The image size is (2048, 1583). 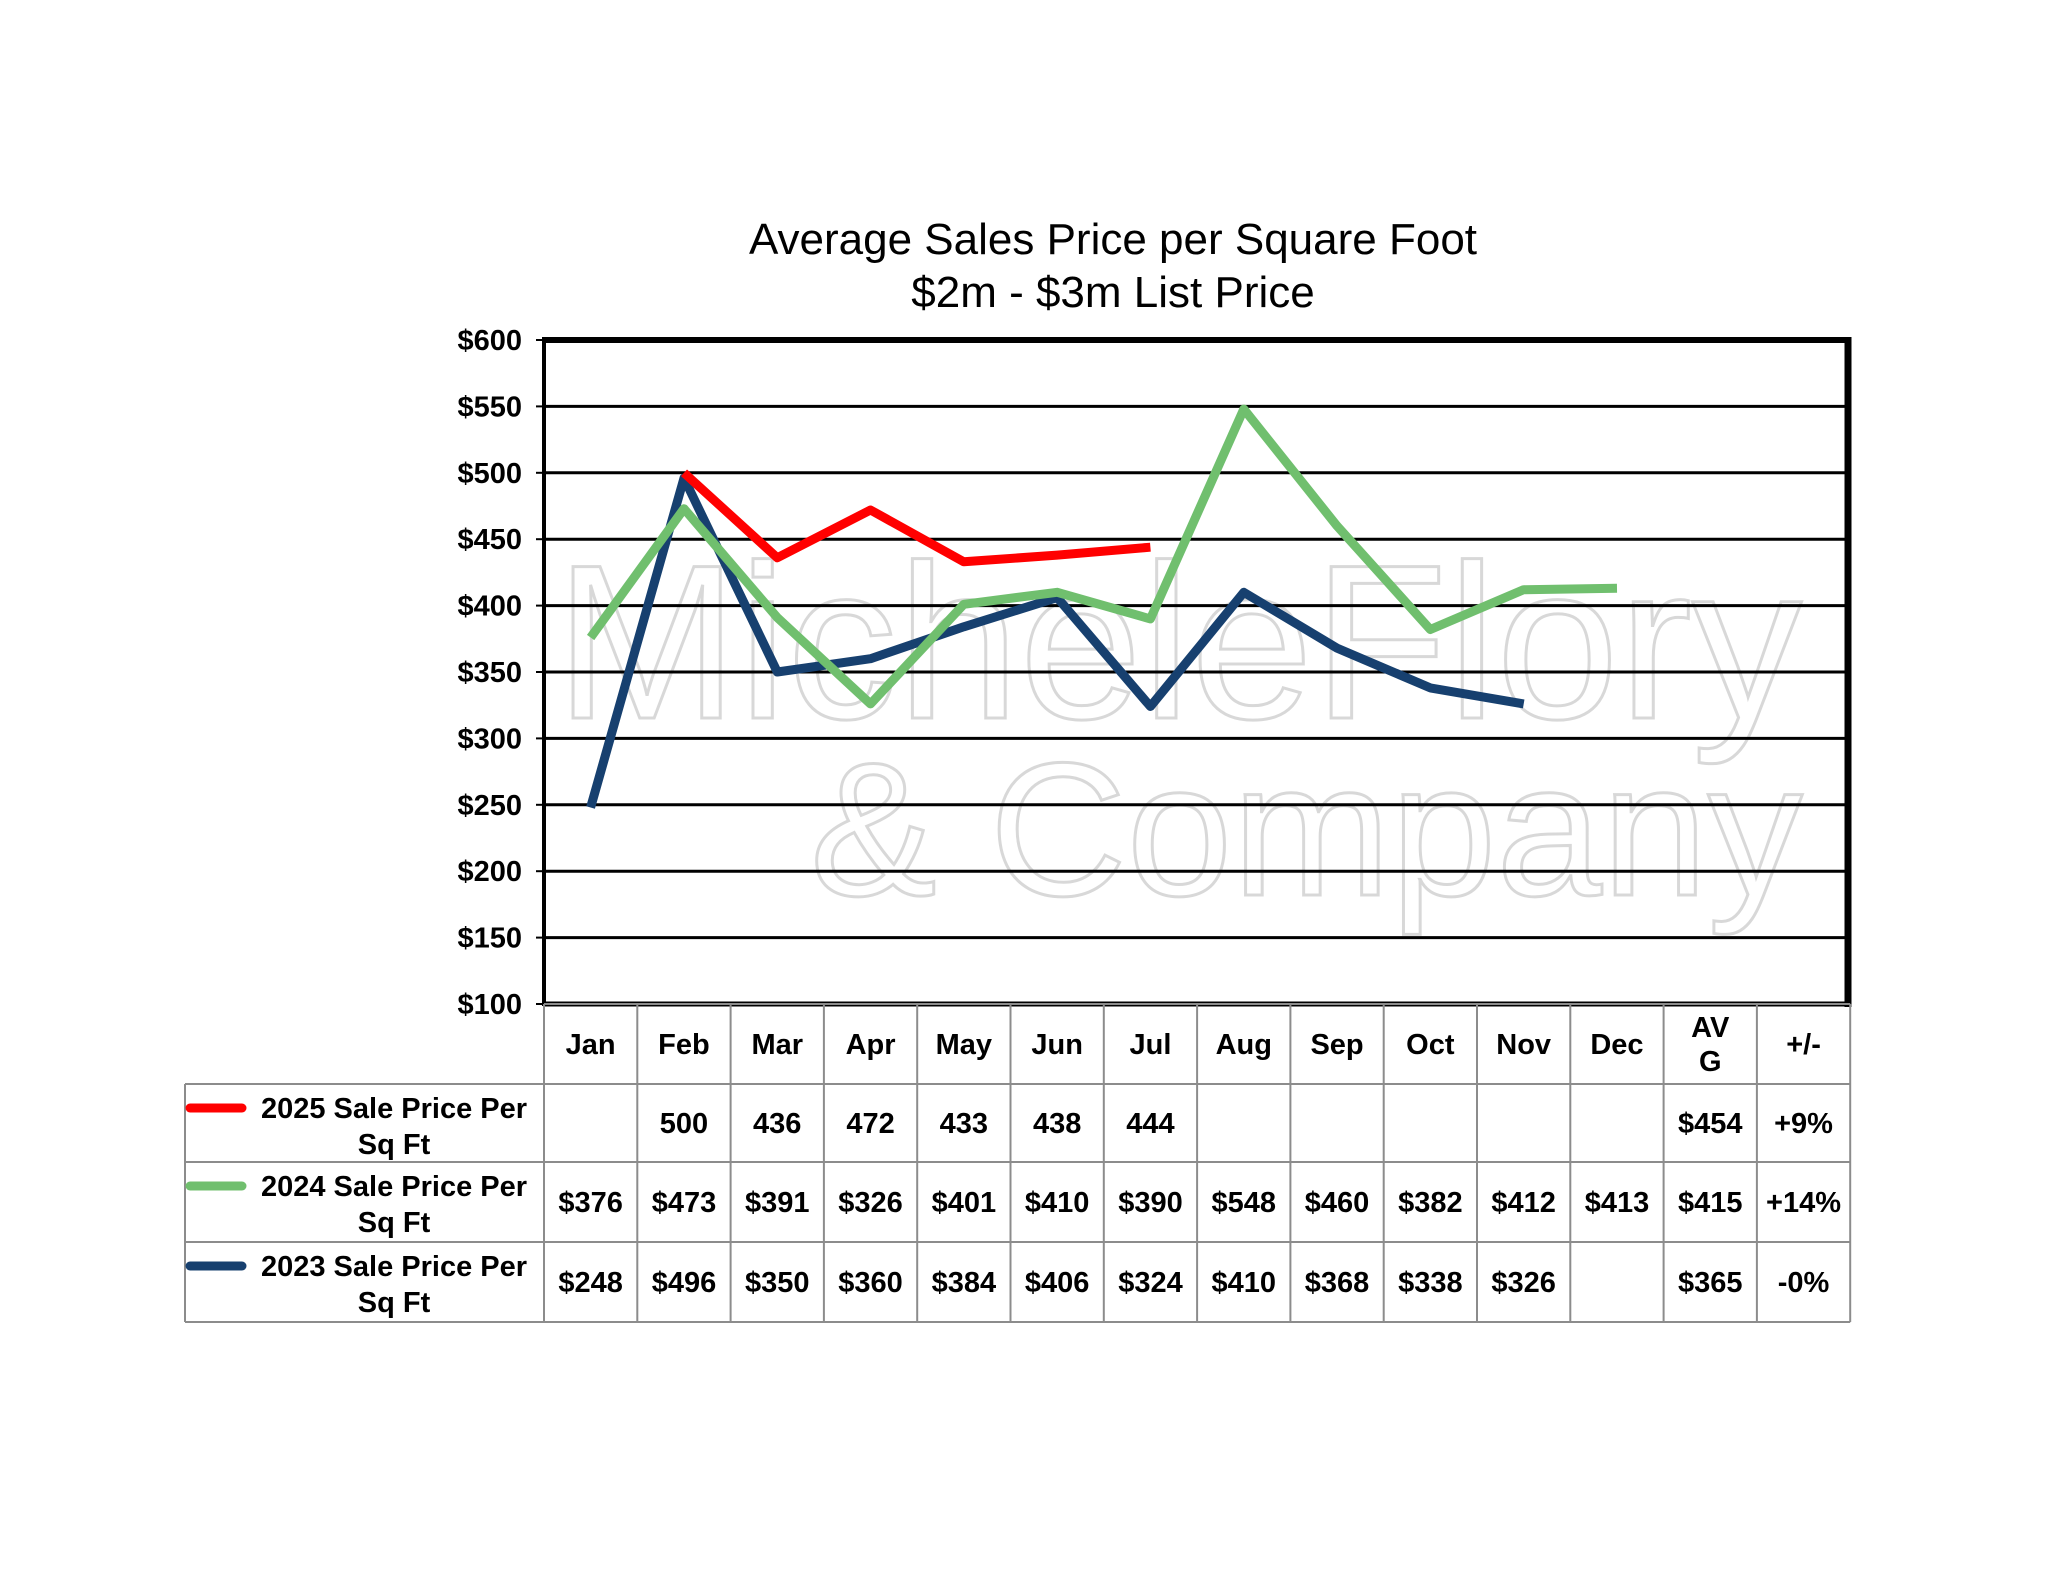 I want to click on table-cell: $391, so click(x=777, y=1203).